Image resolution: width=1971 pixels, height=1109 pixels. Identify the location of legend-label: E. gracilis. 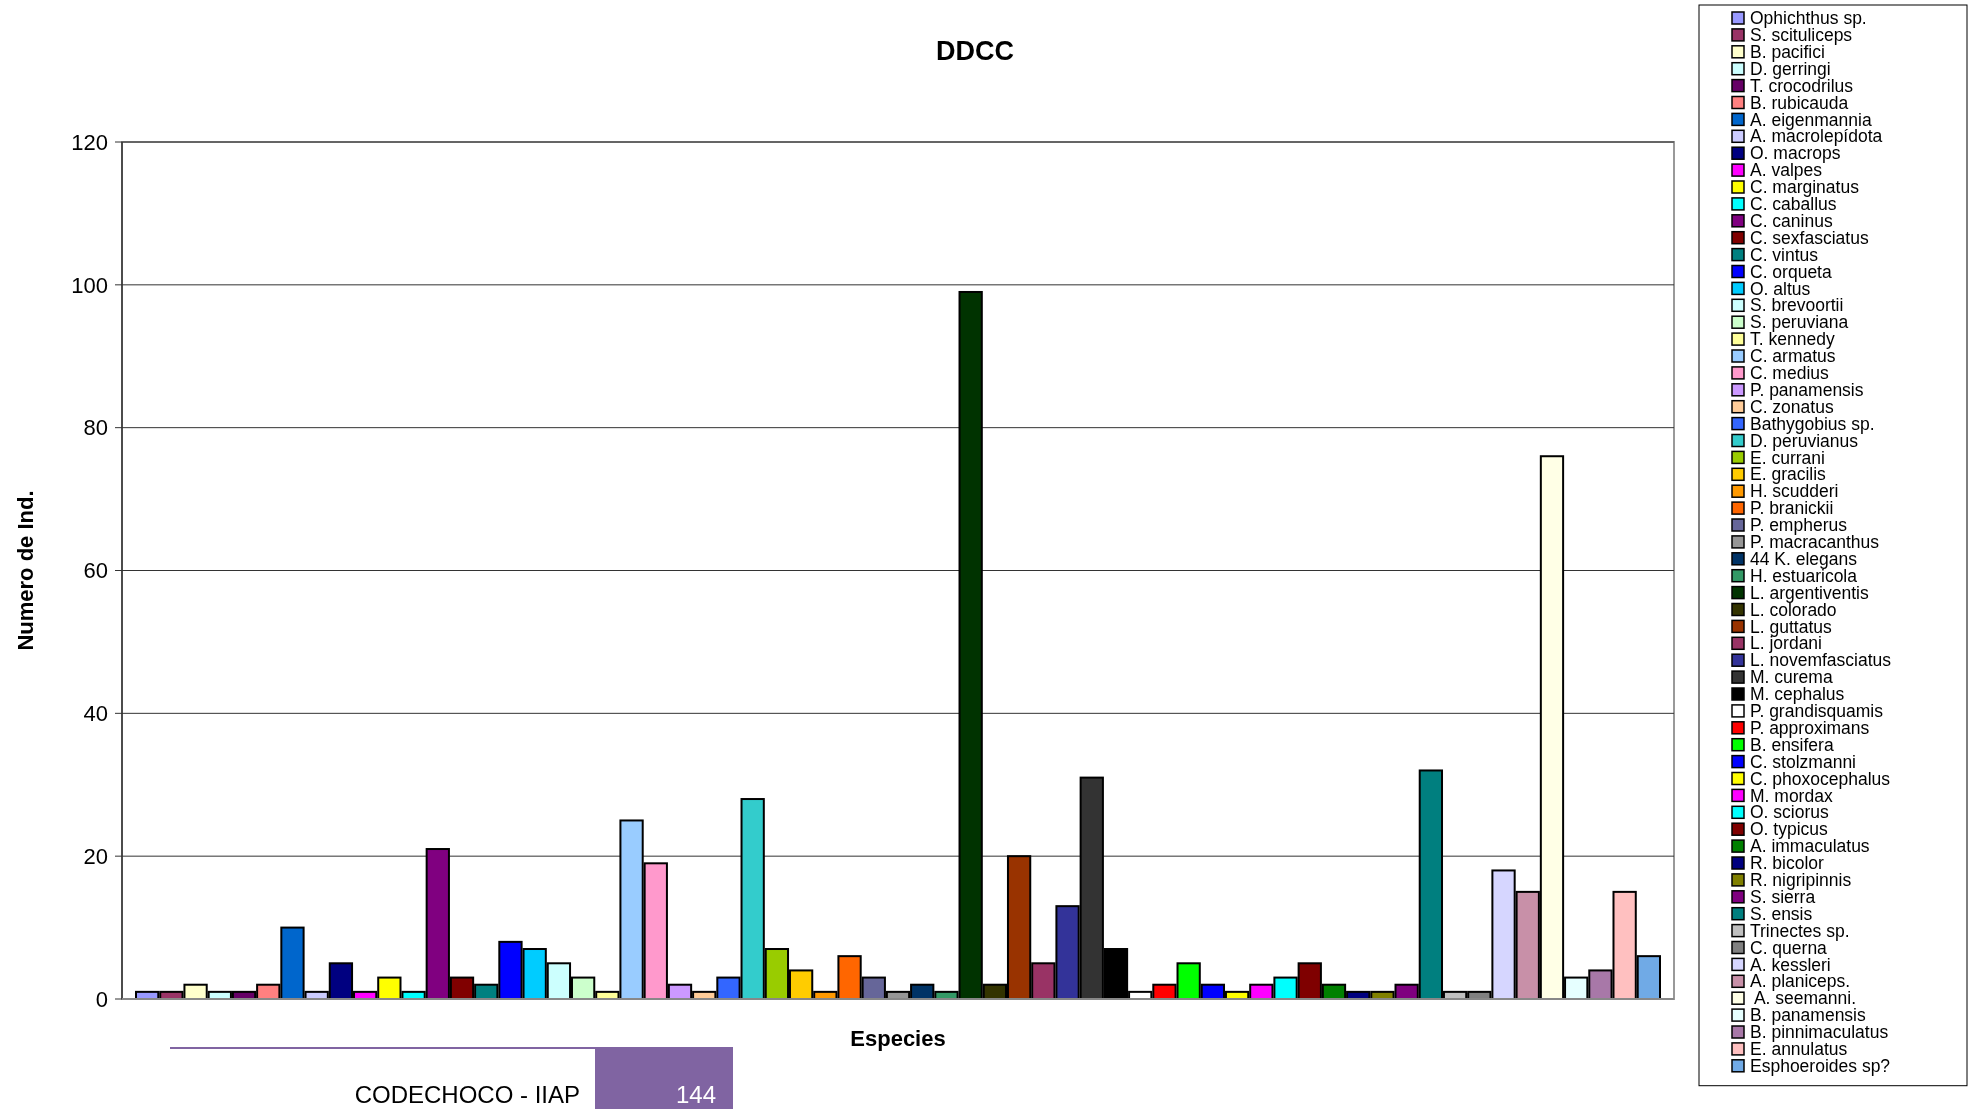
(1788, 474).